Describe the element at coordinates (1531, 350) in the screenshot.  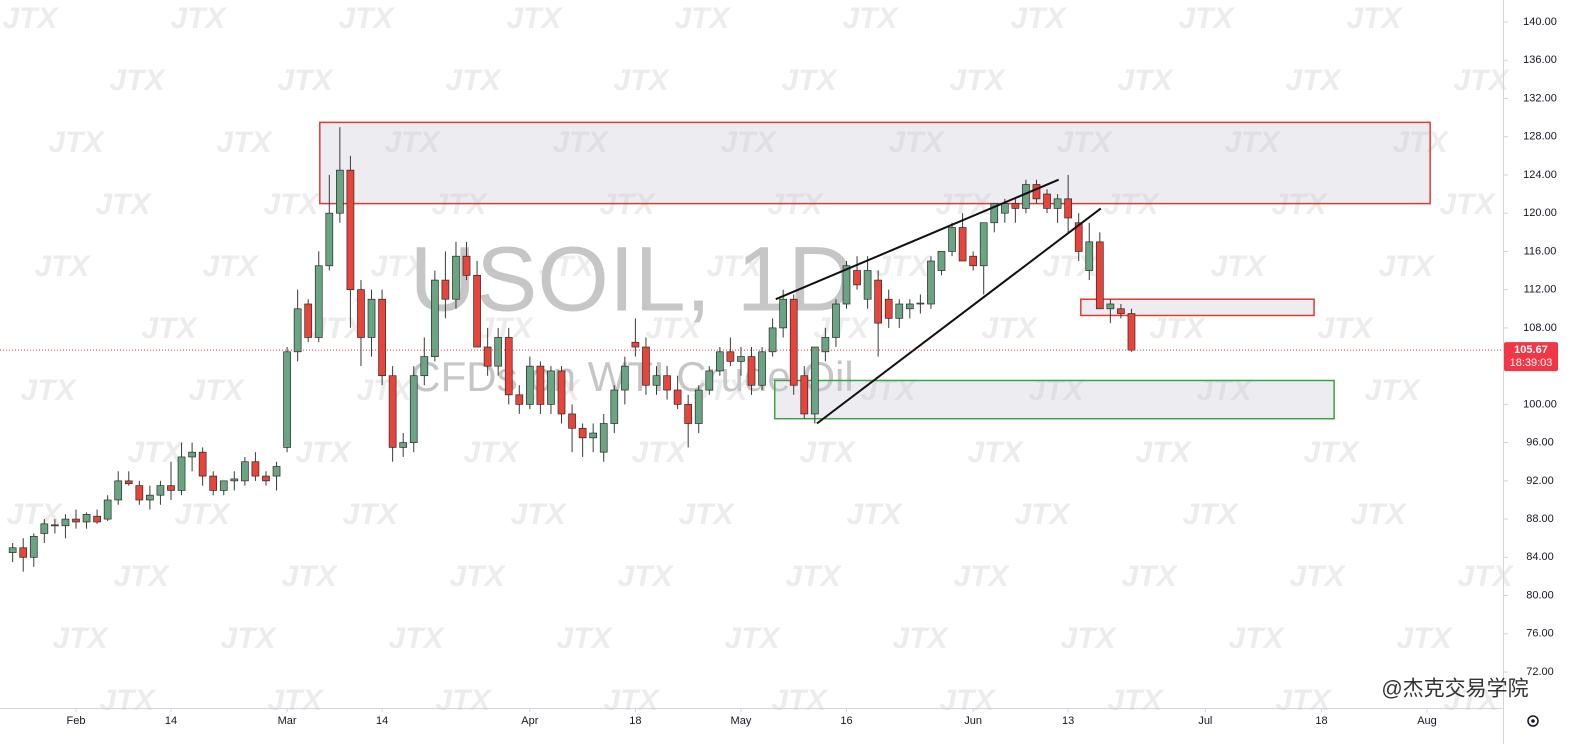
I see `last-price-label: 105.67` at that location.